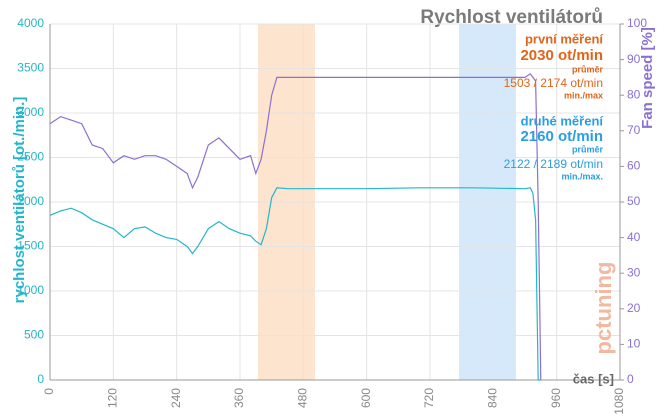 The height and width of the screenshot is (419, 660). I want to click on y2-tick-label: 60, so click(634, 166).